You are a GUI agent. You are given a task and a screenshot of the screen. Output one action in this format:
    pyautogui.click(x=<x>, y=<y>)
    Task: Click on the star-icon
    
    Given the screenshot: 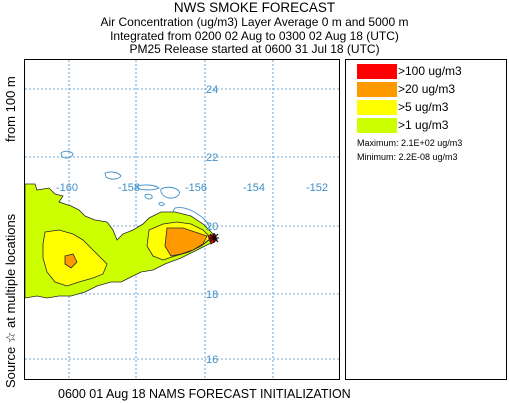 What is the action you would take?
    pyautogui.click(x=214, y=238)
    